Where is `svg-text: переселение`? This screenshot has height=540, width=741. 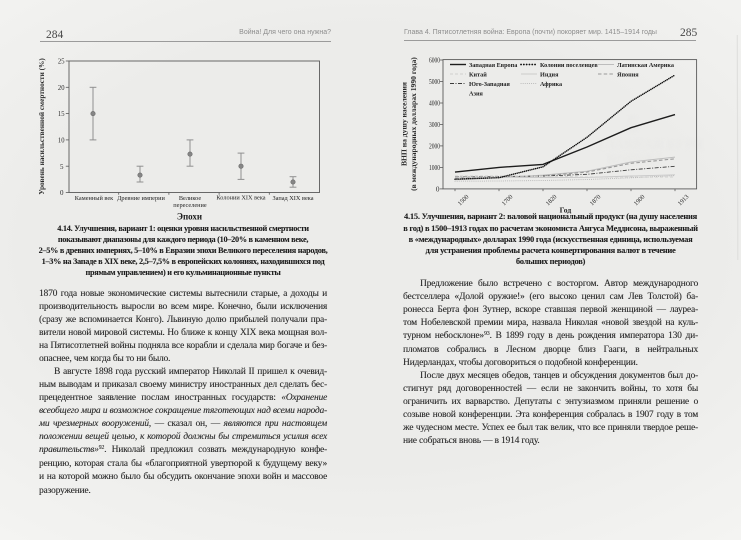
svg-text: переселение is located at coordinates (190, 205).